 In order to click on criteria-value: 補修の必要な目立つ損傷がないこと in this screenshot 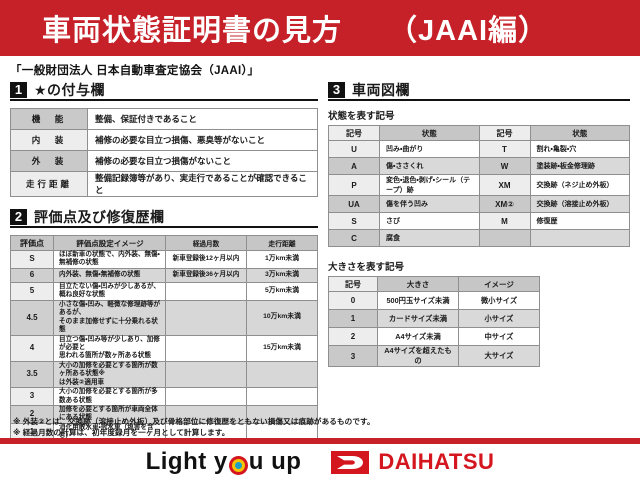, I will do `click(202, 161)`.